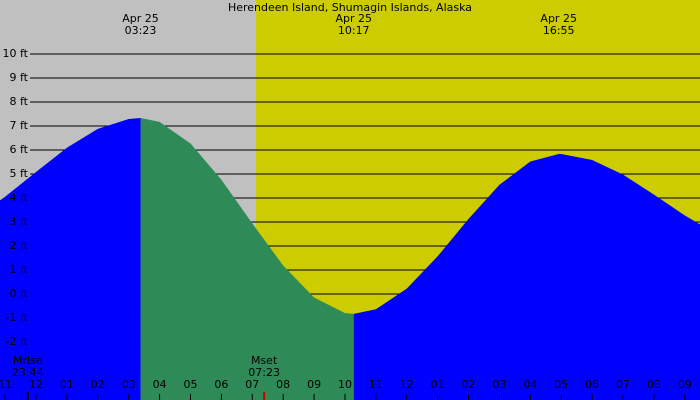 The image size is (700, 400). Describe the element at coordinates (19, 77) in the screenshot. I see `y-tick-label: 9 ft` at that location.